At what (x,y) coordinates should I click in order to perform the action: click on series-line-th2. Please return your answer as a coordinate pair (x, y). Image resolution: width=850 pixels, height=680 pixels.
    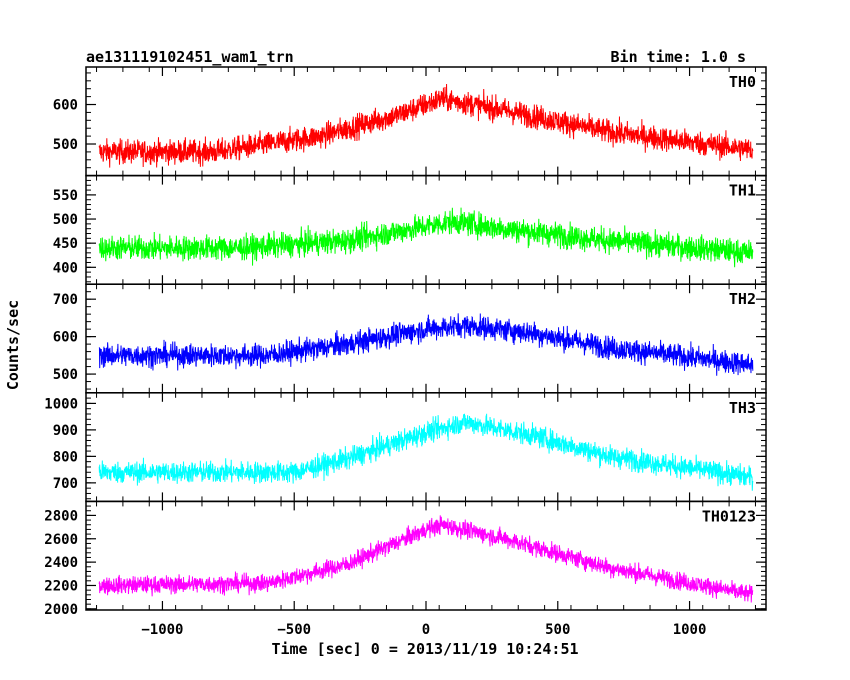
    Looking at the image, I should click on (426, 344).